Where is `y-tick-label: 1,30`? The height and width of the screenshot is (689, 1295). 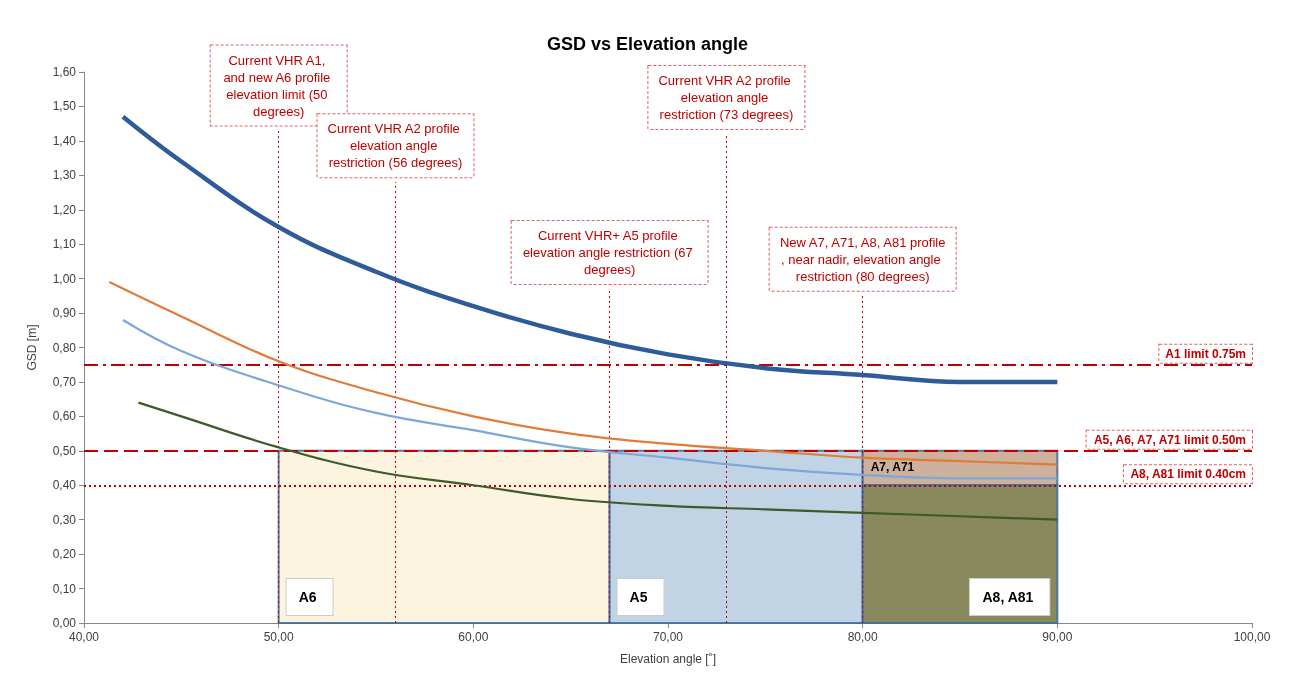 y-tick-label: 1,30 is located at coordinates (64, 175).